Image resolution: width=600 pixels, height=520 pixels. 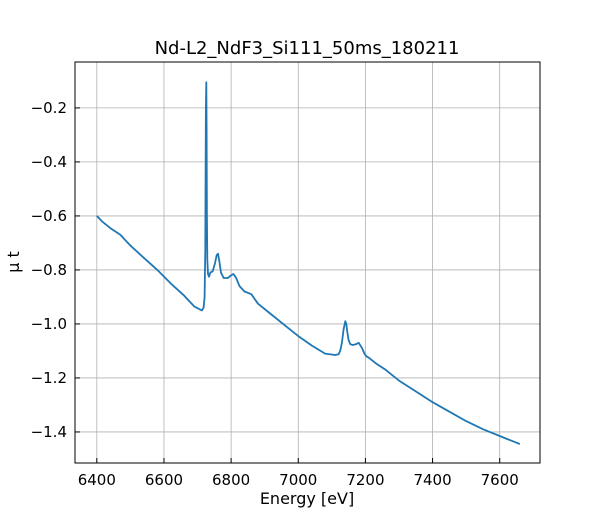 What do you see at coordinates (432, 480) in the screenshot?
I see `x-tick-label: 7400` at bounding box center [432, 480].